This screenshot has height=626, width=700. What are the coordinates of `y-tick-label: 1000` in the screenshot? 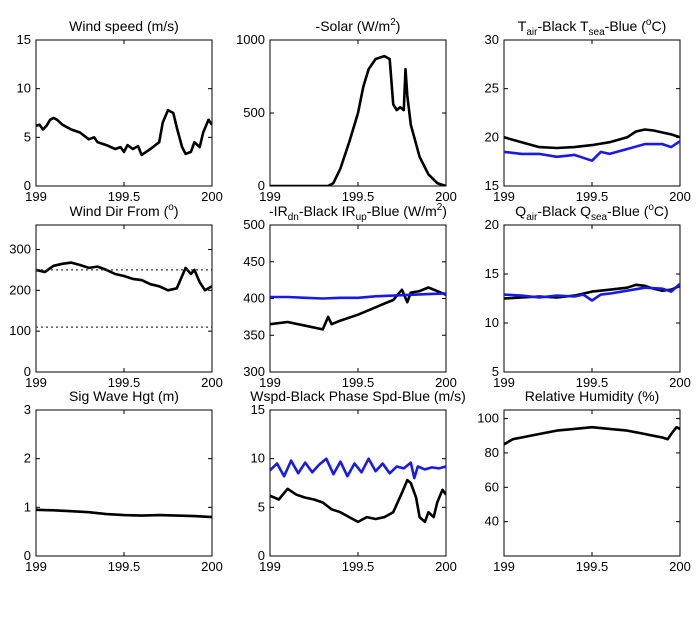 It's located at (250, 39).